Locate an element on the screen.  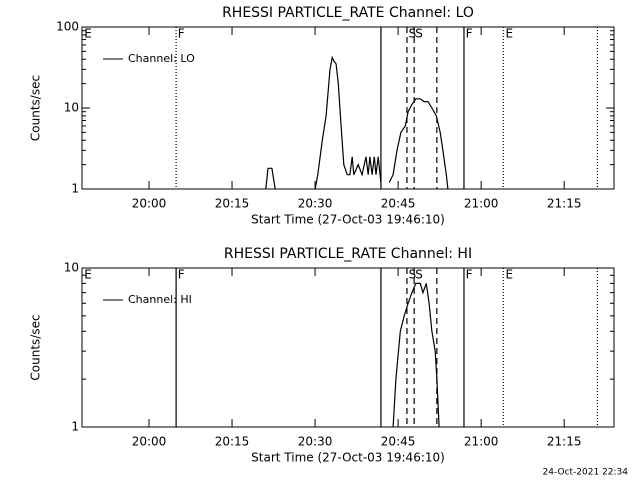
timestamp: 24-Oct-2021 22:34 is located at coordinates (586, 473).